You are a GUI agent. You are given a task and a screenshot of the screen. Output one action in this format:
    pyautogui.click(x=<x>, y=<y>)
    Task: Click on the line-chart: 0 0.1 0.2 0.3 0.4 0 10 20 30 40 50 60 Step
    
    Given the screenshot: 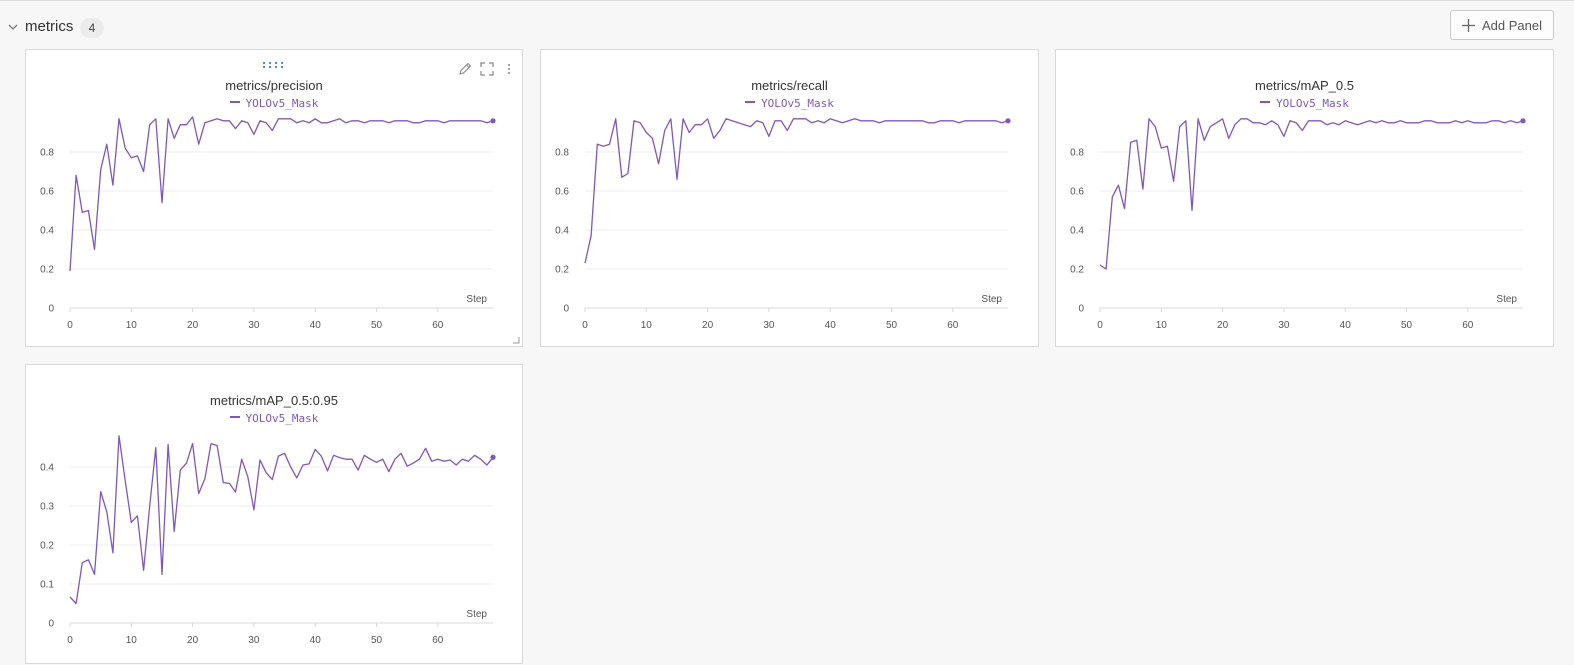 What is the action you would take?
    pyautogui.click(x=268, y=540)
    